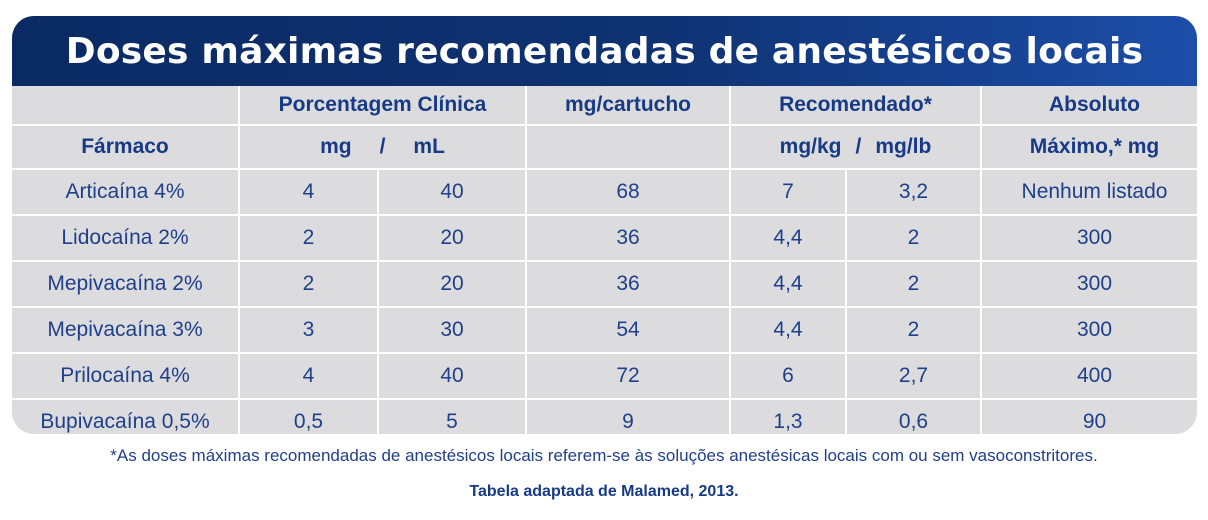  Describe the element at coordinates (604, 491) in the screenshot. I see `source-note: Tabela adaptada de Malamed, 2013.` at that location.